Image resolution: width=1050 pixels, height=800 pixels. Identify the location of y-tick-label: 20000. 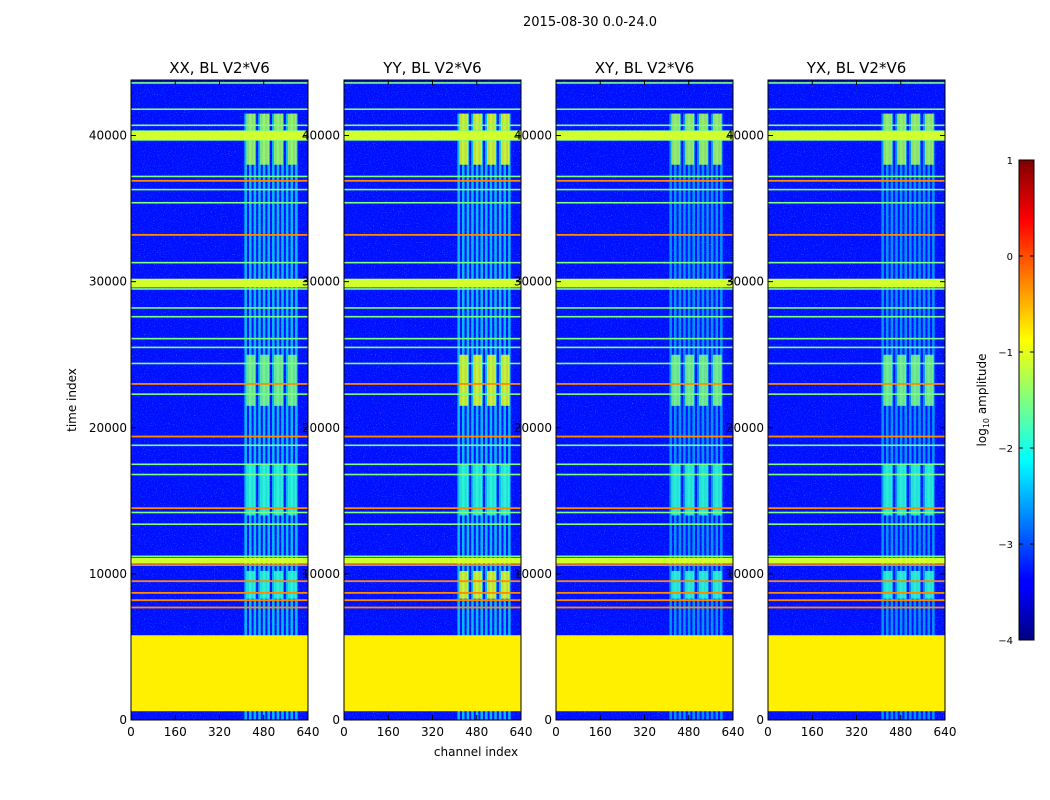
(533, 428).